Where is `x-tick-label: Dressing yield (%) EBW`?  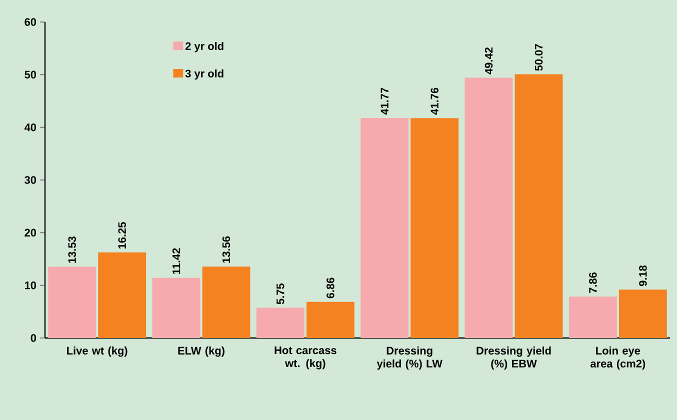
x-tick-label: Dressing yield (%) EBW is located at coordinates (513, 358).